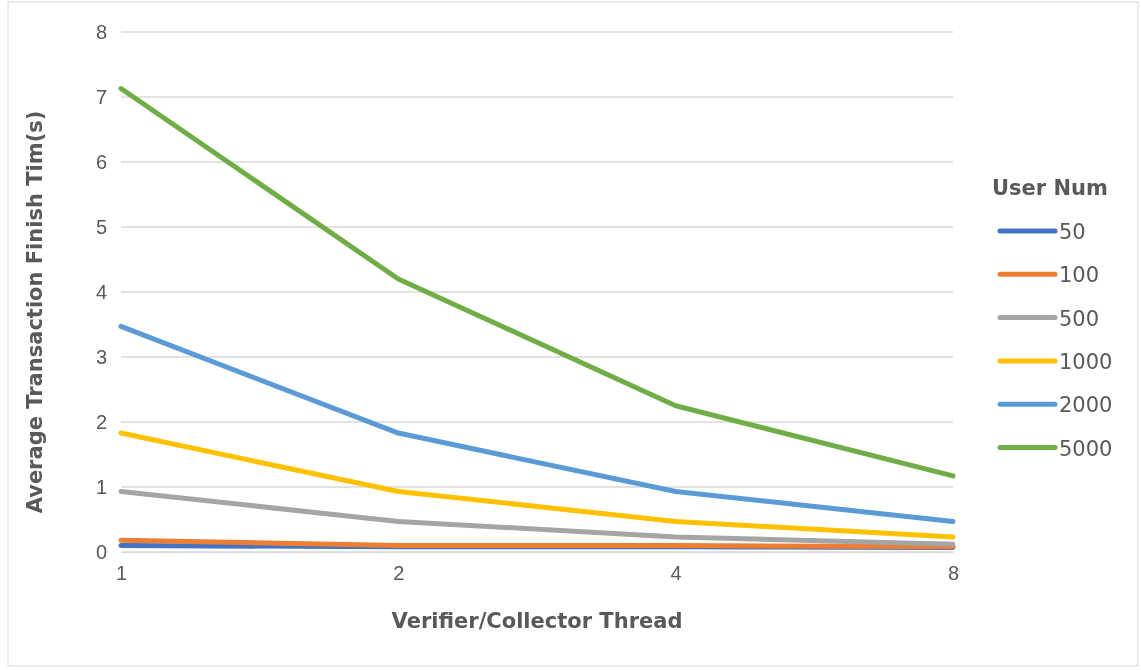 This screenshot has width=1141, height=670. I want to click on legend-label: 1000, so click(1086, 361).